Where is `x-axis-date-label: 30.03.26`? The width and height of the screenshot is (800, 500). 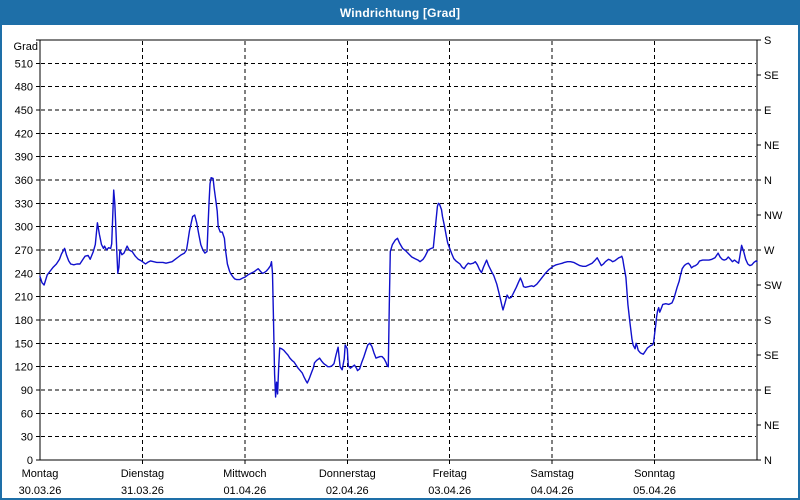
x-axis-date-label: 30.03.26 is located at coordinates (40, 491).